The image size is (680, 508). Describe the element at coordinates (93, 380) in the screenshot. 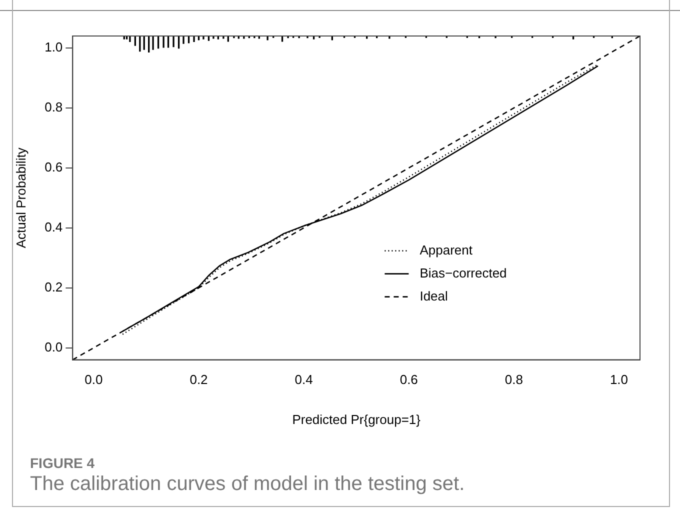

I see `x-tick-label: 0.0` at that location.